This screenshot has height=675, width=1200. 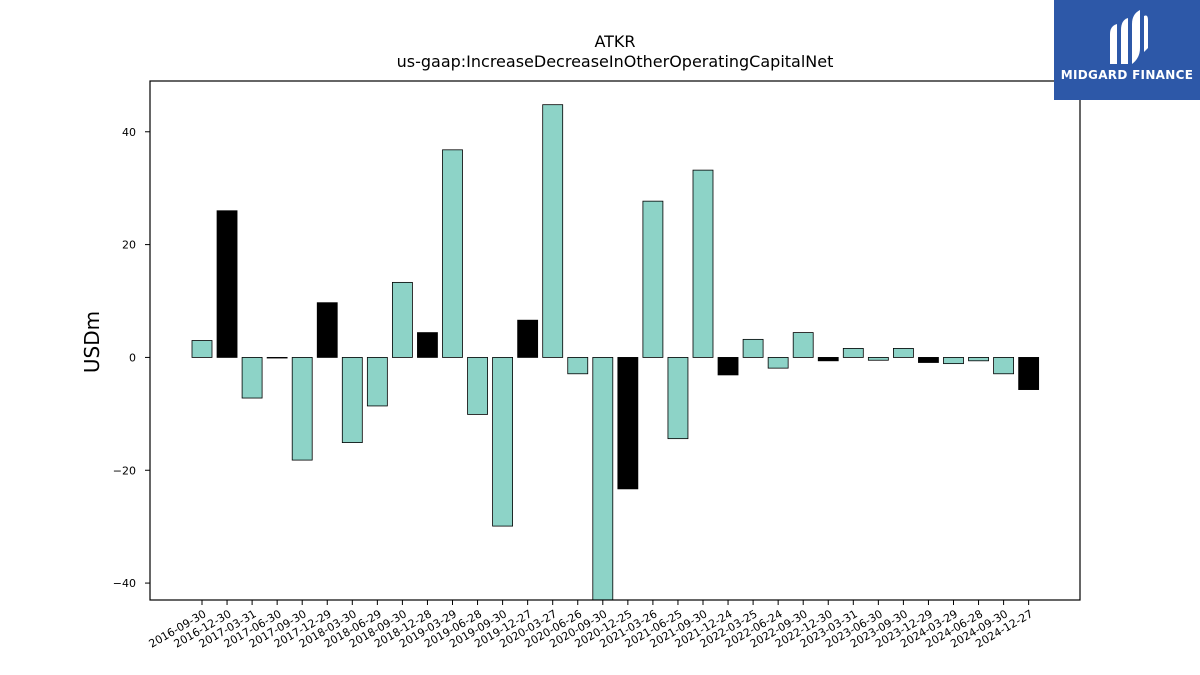 I want to click on y-axis-label: USDm, so click(x=92, y=342).